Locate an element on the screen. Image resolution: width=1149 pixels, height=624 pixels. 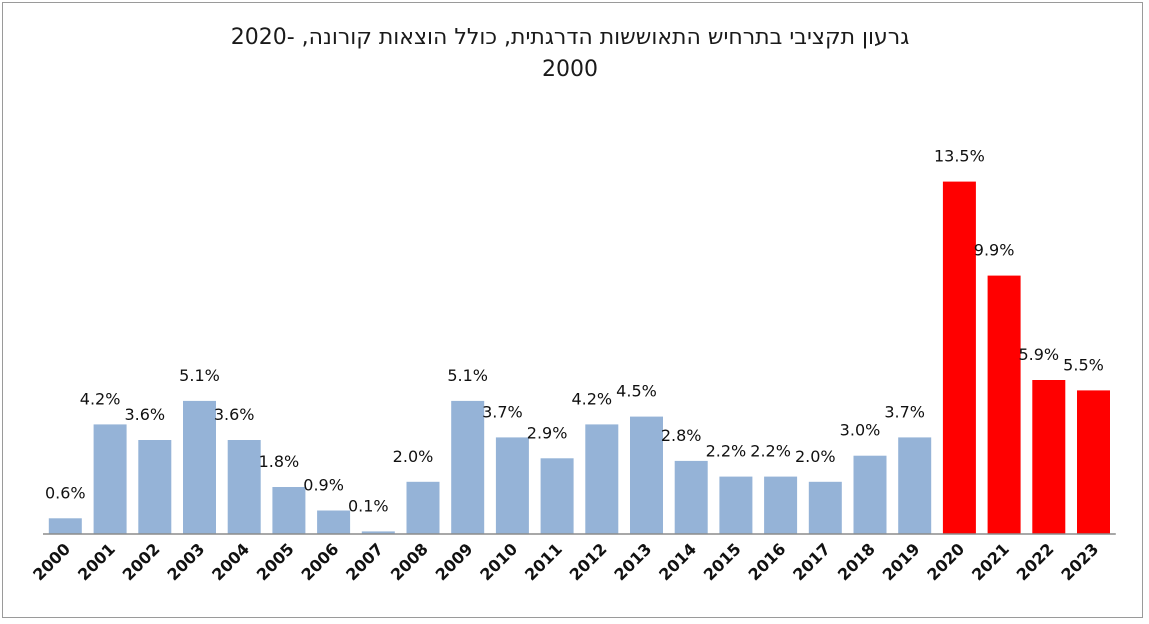
value-label-2016: 2.2% is located at coordinates (770, 451).